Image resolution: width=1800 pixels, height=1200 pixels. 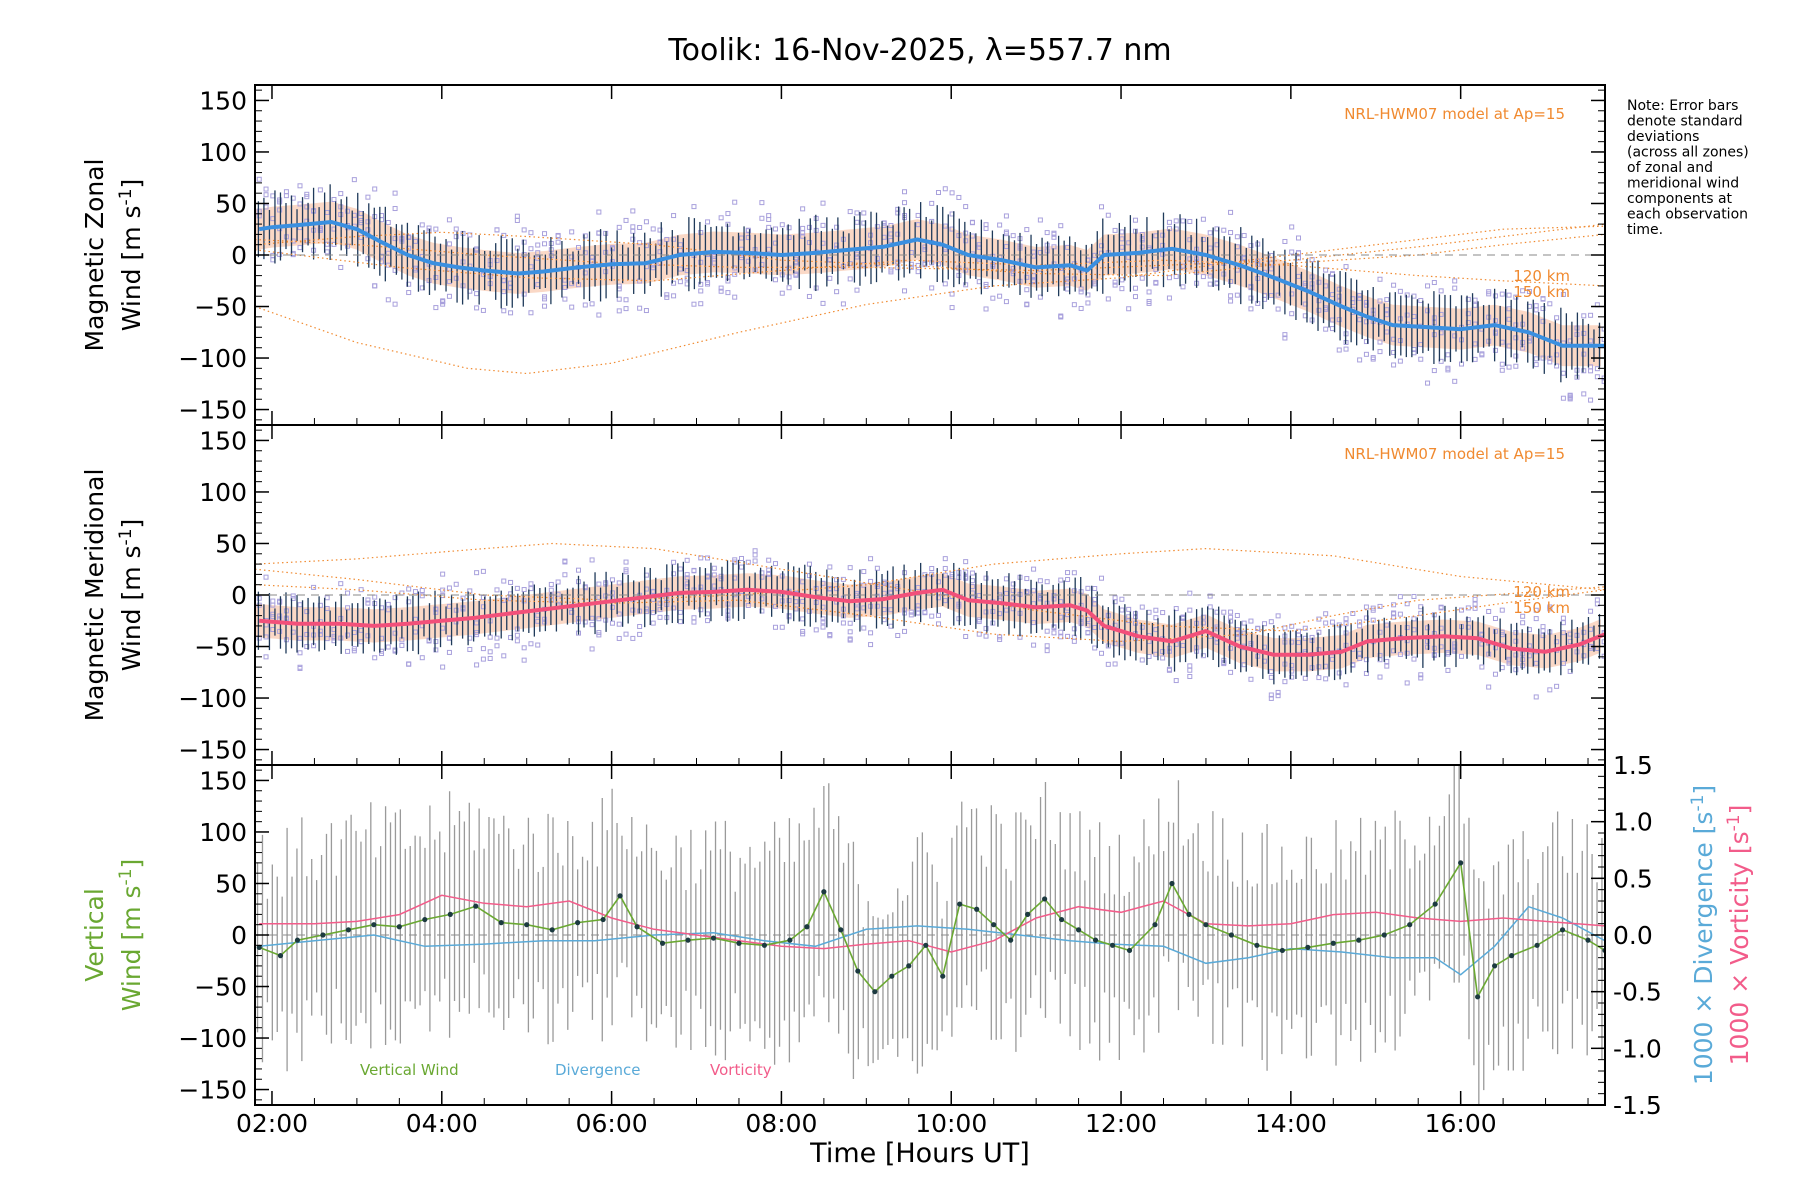 I want to click on model-curve, so click(x=930, y=300).